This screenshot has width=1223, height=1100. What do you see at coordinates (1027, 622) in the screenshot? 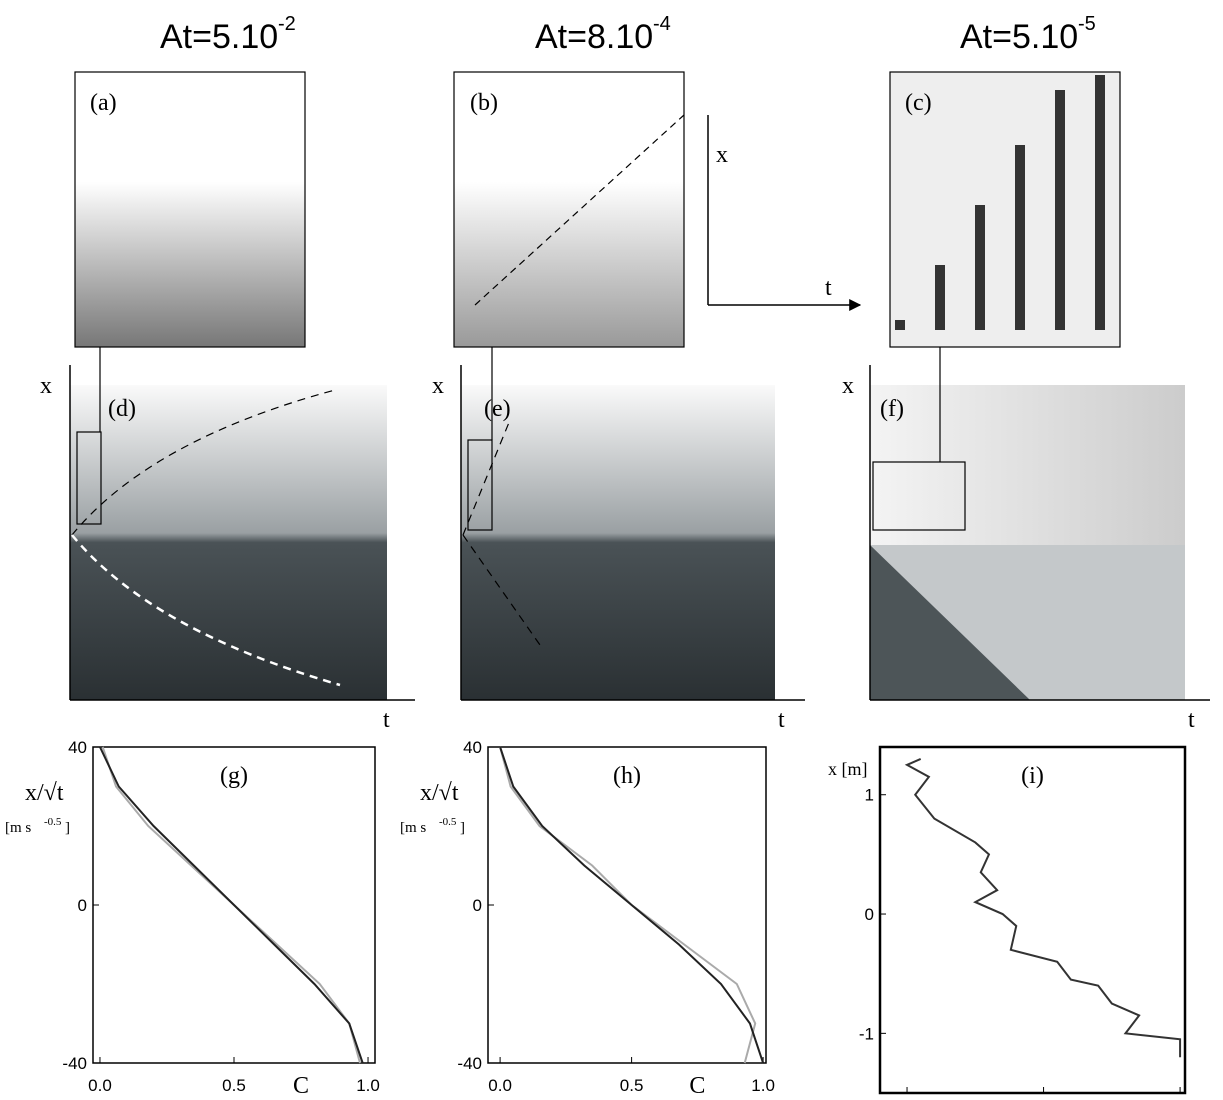
I see `front` at bounding box center [1027, 622].